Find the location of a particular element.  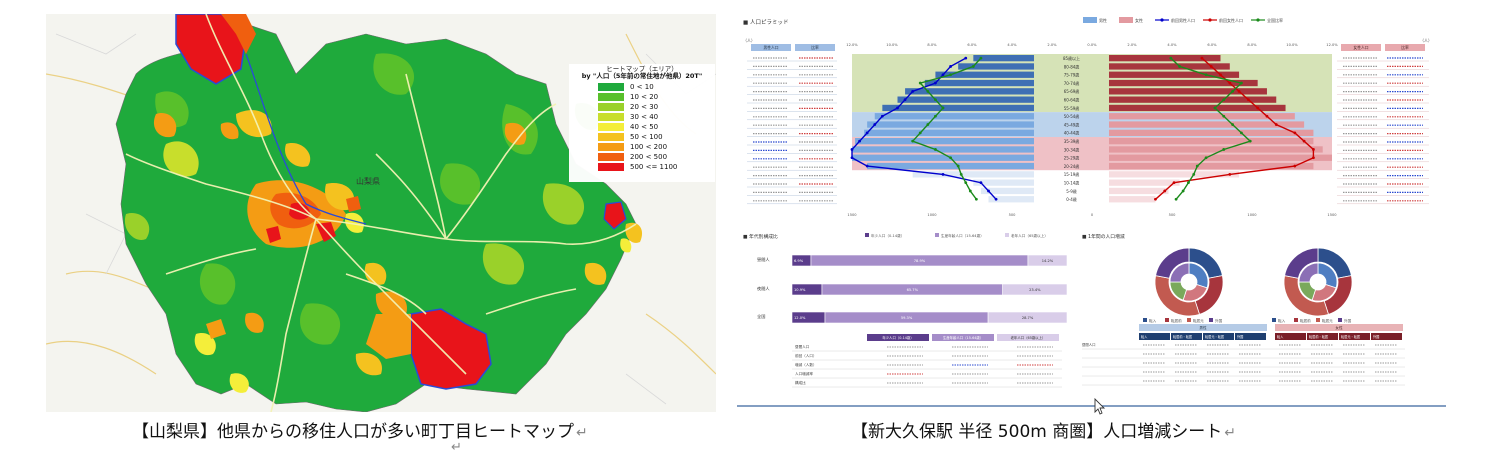

rail-line is located at coordinates (306, 139).